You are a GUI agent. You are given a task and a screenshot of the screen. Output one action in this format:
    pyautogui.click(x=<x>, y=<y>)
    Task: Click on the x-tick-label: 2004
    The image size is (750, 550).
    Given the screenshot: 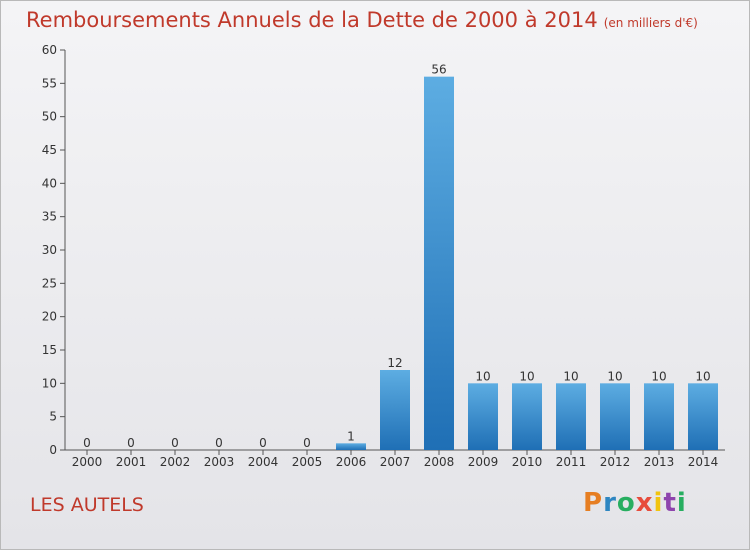 What is the action you would take?
    pyautogui.click(x=263, y=462)
    